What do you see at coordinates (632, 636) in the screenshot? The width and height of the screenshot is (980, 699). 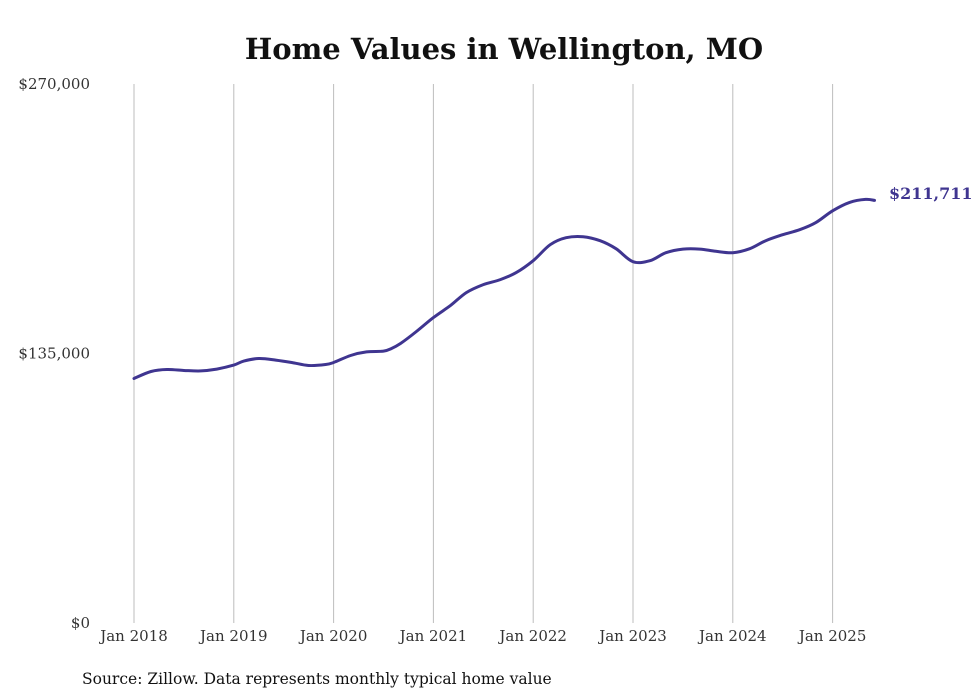 I see `x-tick-label-5: Jan 2023` at bounding box center [632, 636].